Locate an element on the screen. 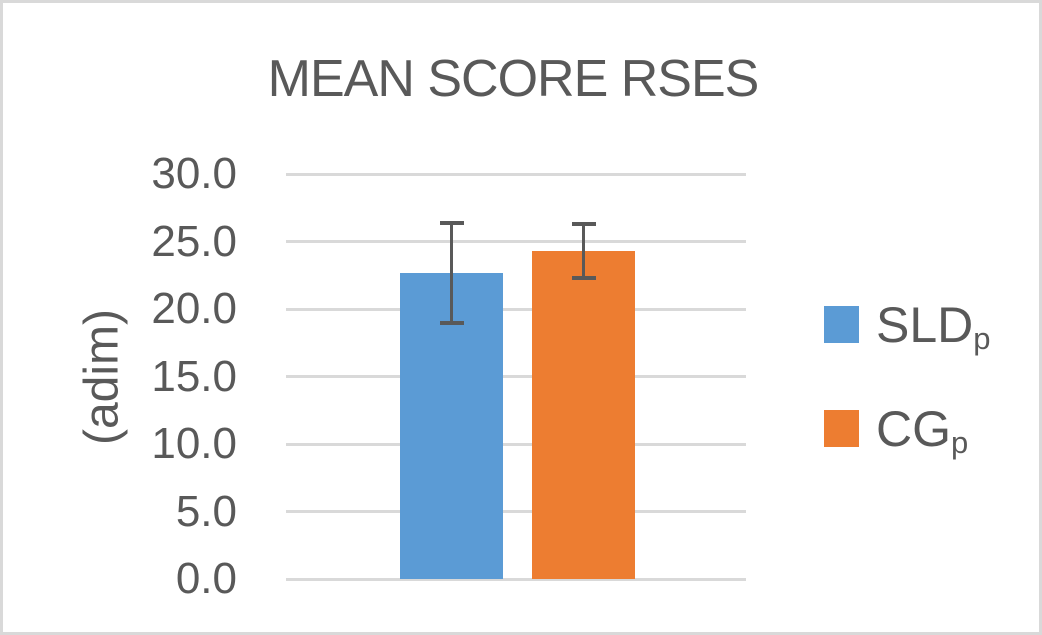 The height and width of the screenshot is (635, 1042). bar-cgp is located at coordinates (583, 414).